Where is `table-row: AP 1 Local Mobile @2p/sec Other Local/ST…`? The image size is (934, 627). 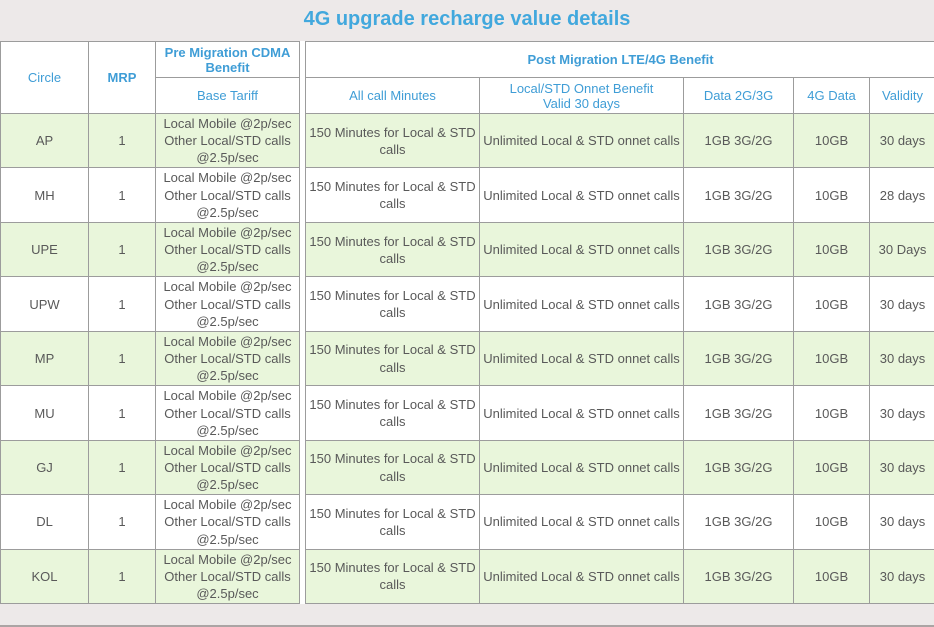 table-row: AP 1 Local Mobile @2p/sec Other Local/ST… is located at coordinates (150, 140).